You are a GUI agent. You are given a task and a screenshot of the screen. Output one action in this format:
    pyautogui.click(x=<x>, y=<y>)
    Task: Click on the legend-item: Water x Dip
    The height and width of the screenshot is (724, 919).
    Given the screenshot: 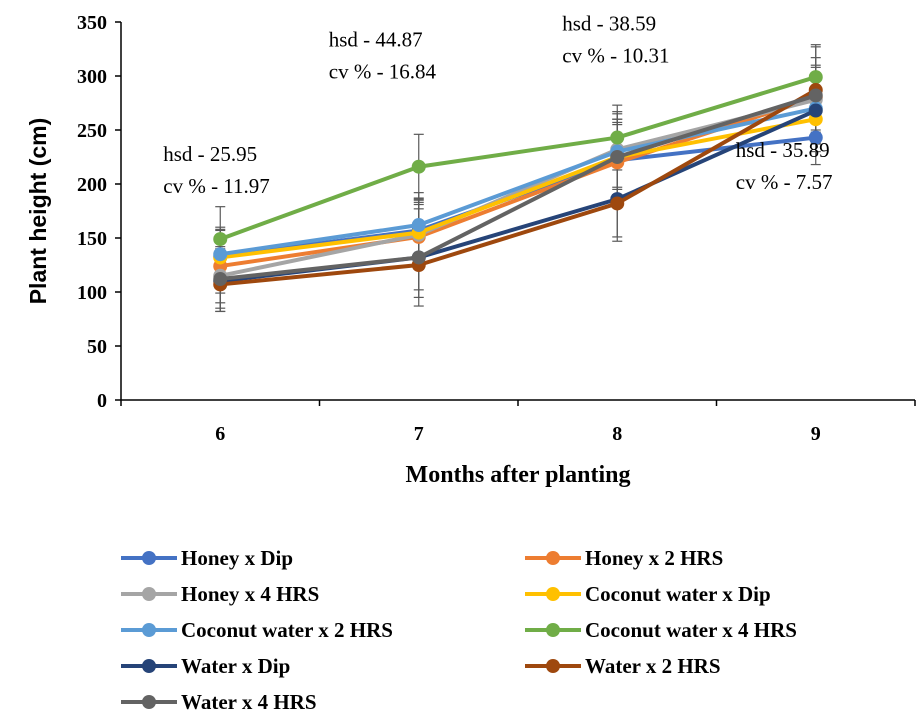 What is the action you would take?
    pyautogui.click(x=205, y=666)
    